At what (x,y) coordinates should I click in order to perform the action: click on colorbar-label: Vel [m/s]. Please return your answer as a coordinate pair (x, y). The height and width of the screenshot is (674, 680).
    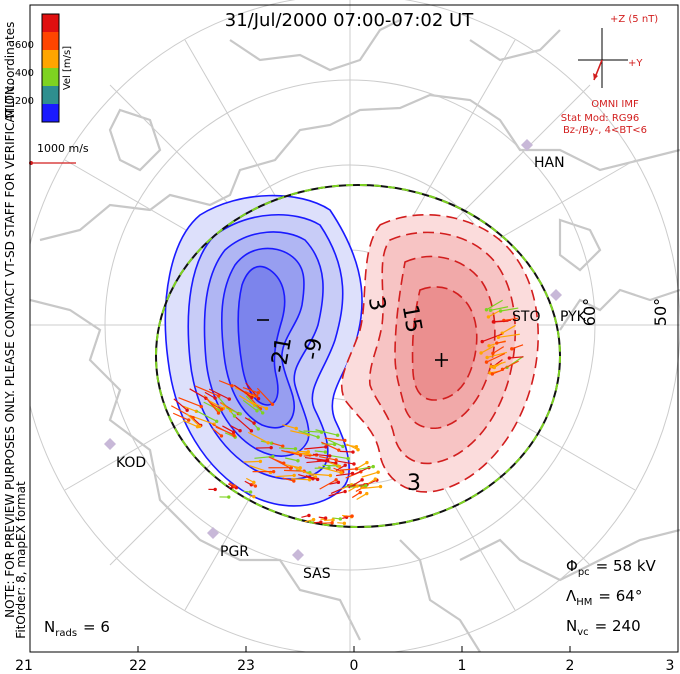
    Looking at the image, I should click on (67, 68).